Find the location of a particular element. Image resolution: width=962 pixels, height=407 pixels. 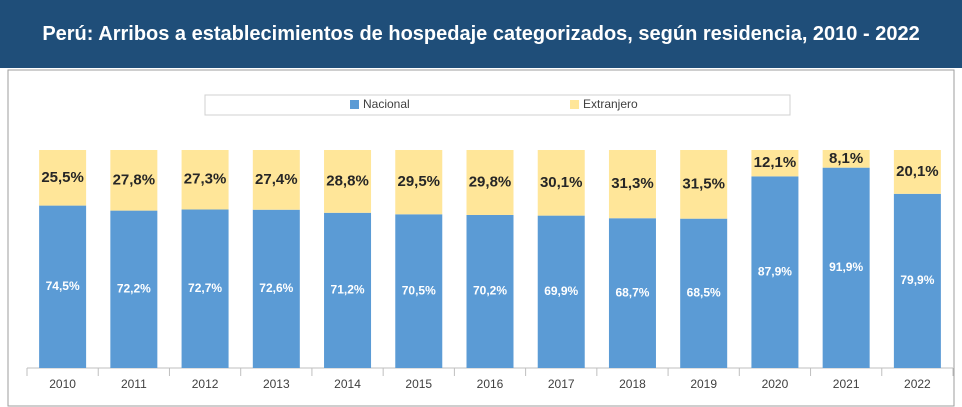

data-label: 72,7% is located at coordinates (205, 288).